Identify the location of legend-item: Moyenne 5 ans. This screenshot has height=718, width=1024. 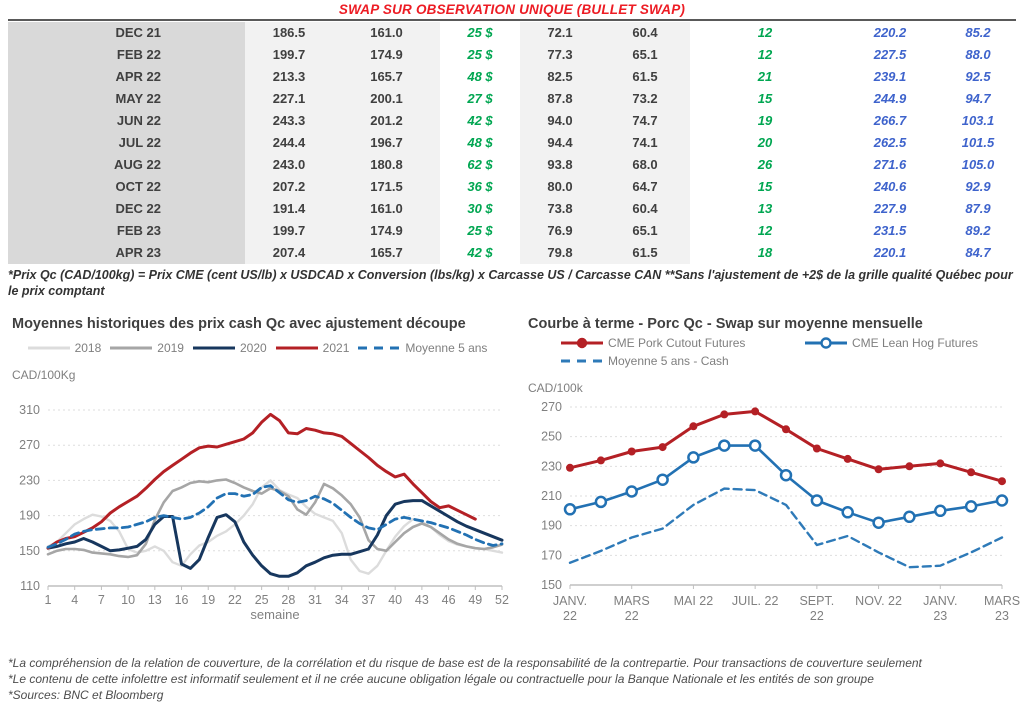
(422, 348).